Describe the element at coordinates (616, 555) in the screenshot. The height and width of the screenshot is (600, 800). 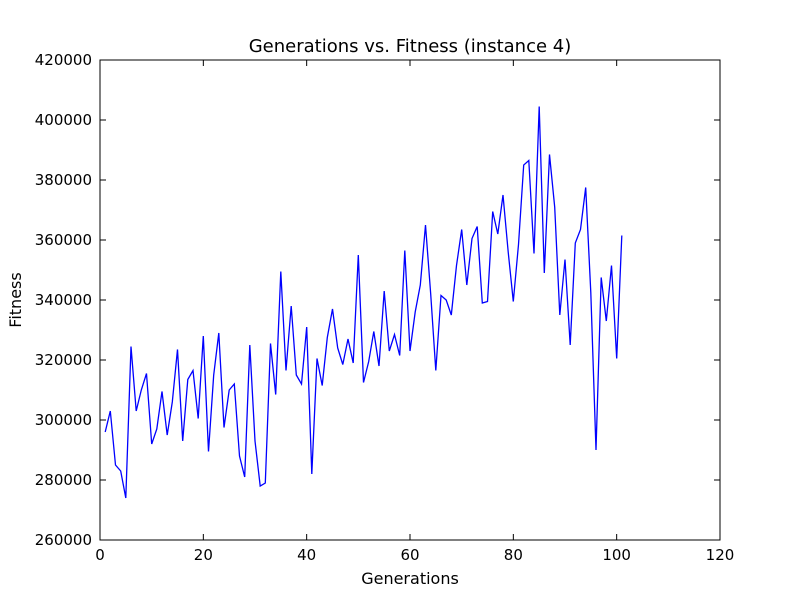
I see `x-tick-label: 100` at that location.